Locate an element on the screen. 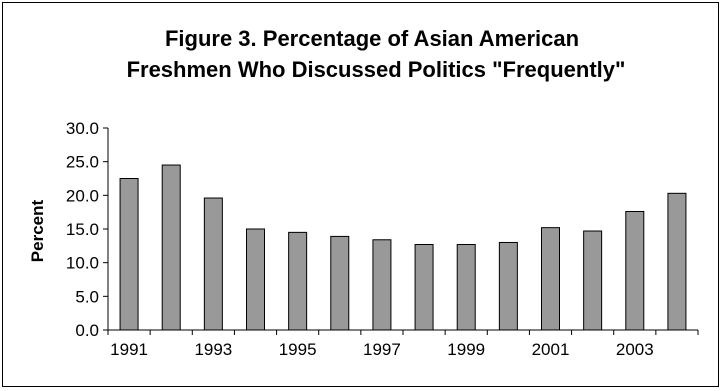 The height and width of the screenshot is (391, 723). y-tick-label: 10.0 is located at coordinates (82, 263).